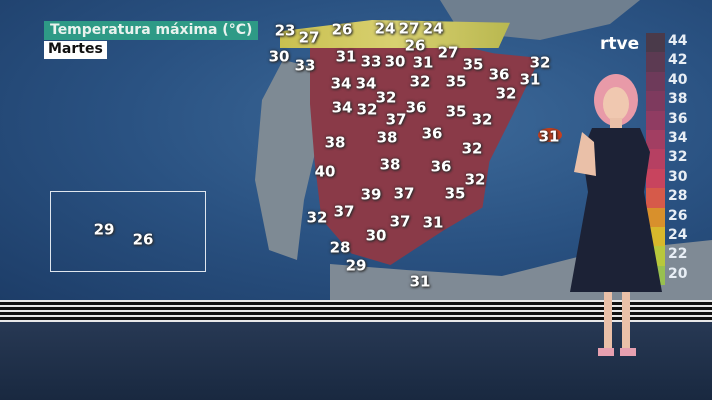  What do you see at coordinates (678, 60) in the screenshot?
I see `legend-label: 42` at bounding box center [678, 60].